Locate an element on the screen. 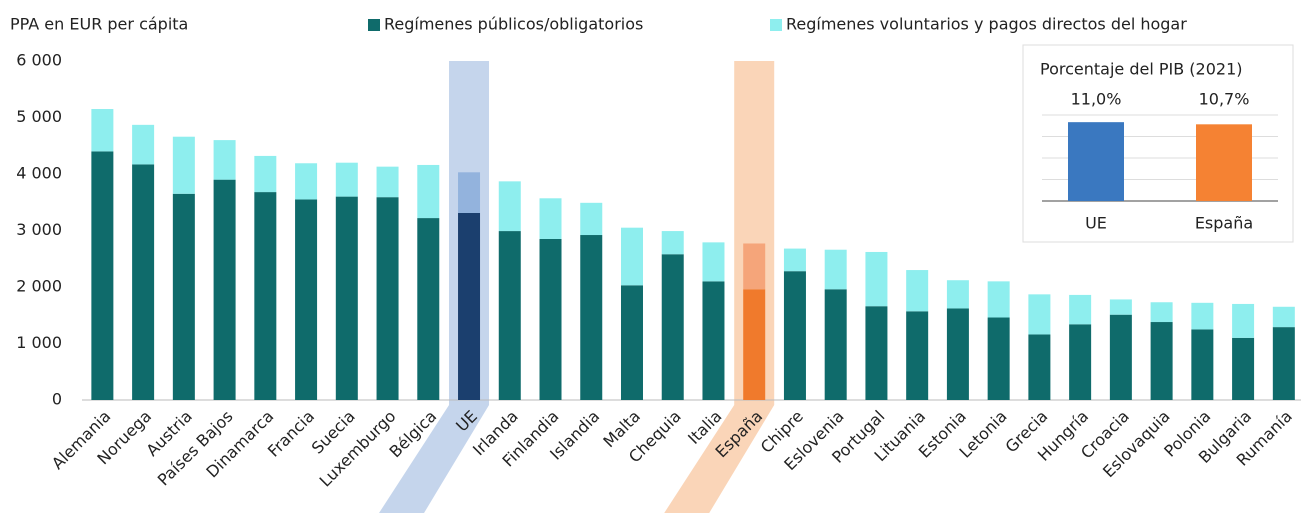  y-tick-label: 4 000 is located at coordinates (39, 173).